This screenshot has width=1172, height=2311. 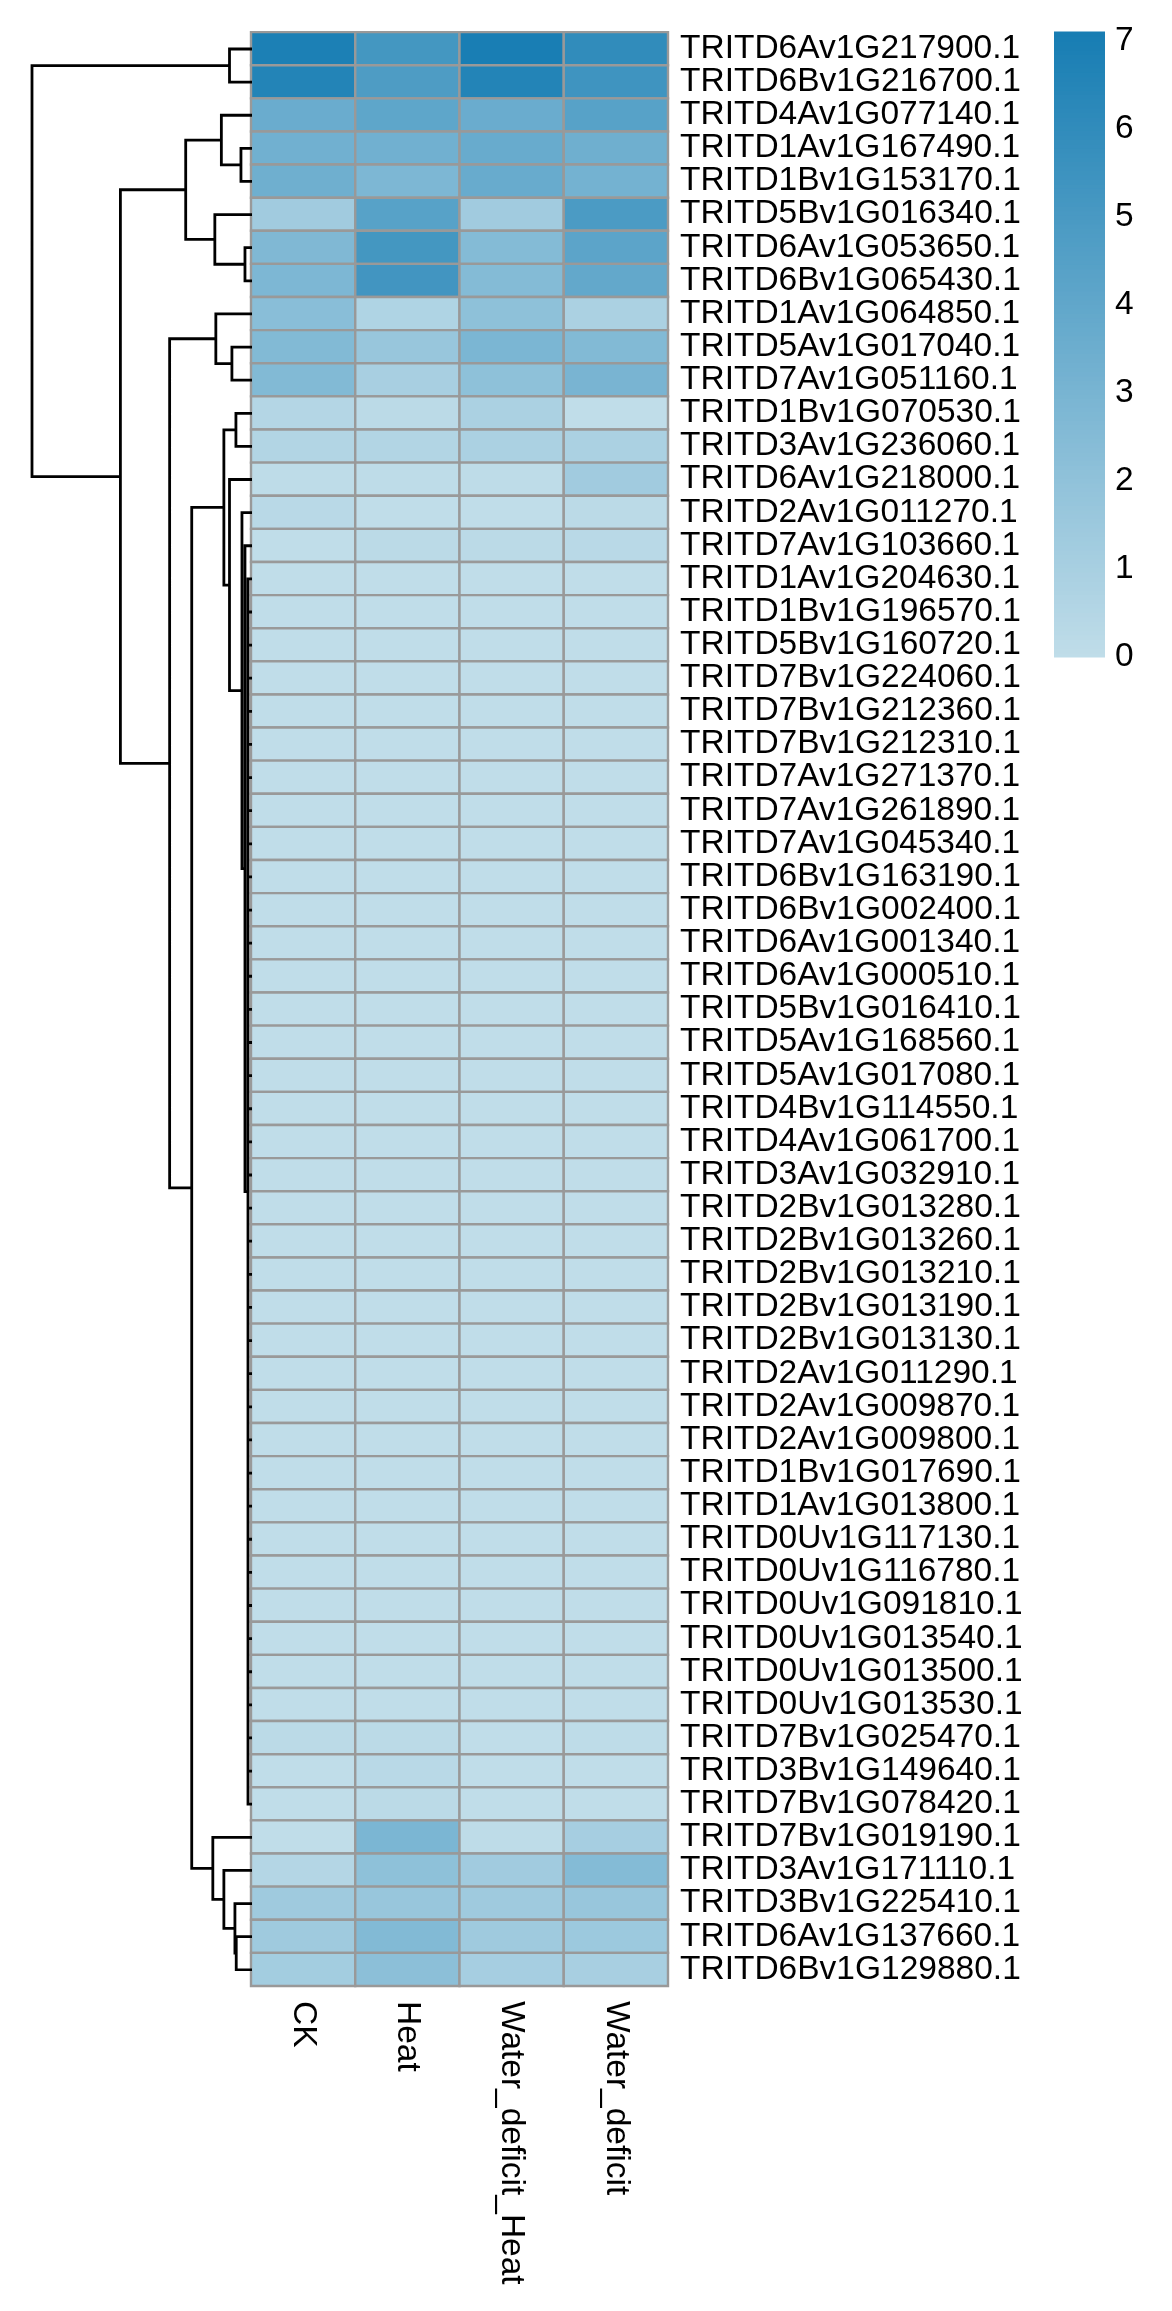 I want to click on color-bar-label: 0, so click(x=1124, y=655).